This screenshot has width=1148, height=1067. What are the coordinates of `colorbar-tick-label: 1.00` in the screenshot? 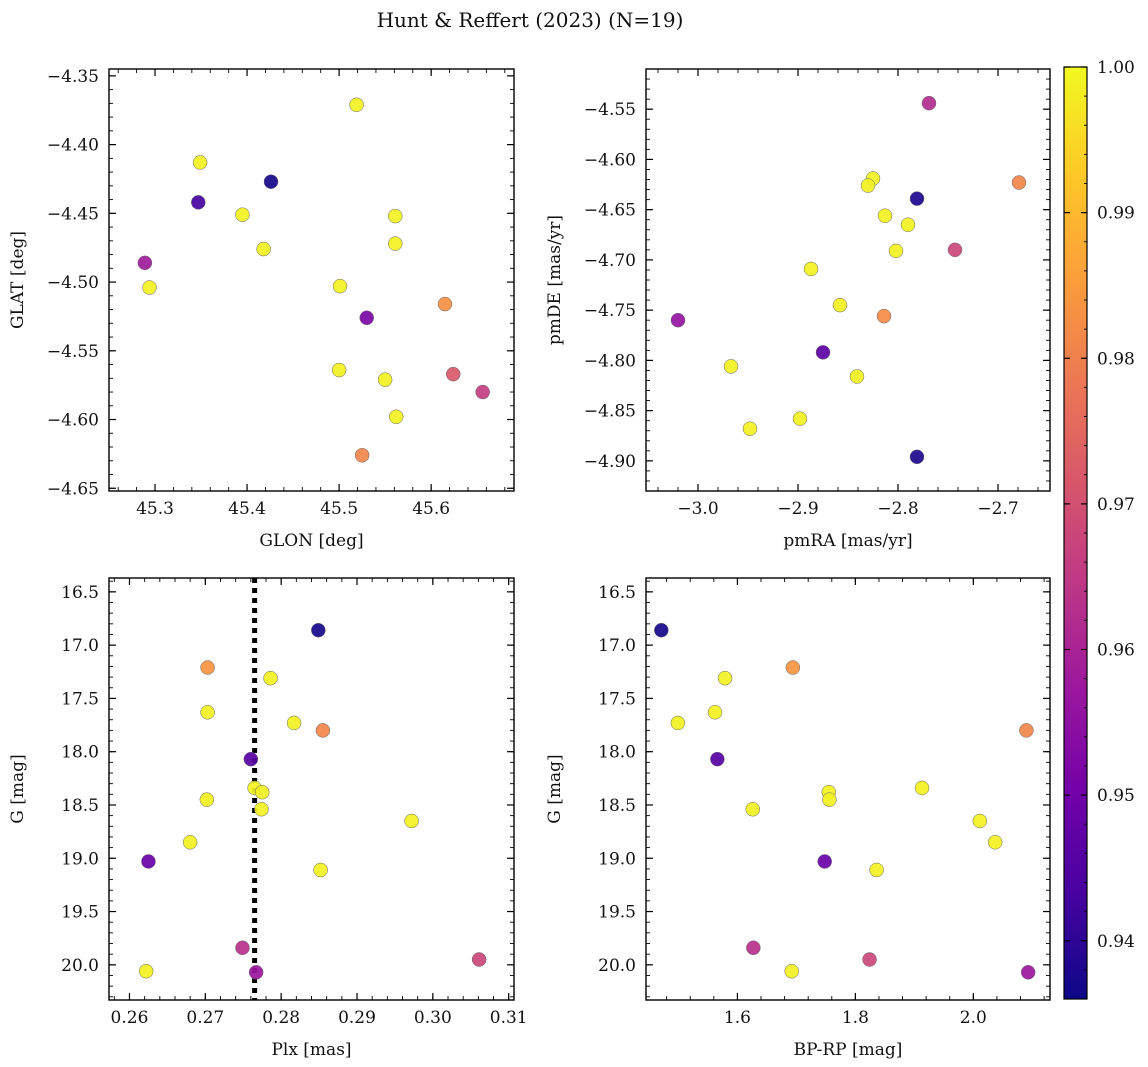 It's located at (1116, 68).